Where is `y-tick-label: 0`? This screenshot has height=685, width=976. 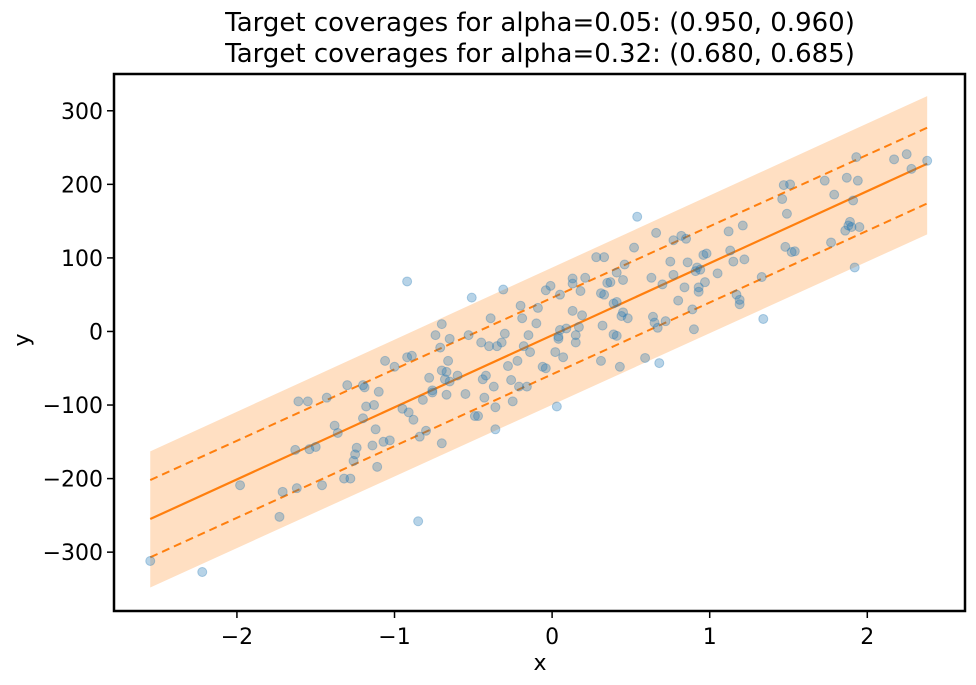
y-tick-label: 0 is located at coordinates (96, 332).